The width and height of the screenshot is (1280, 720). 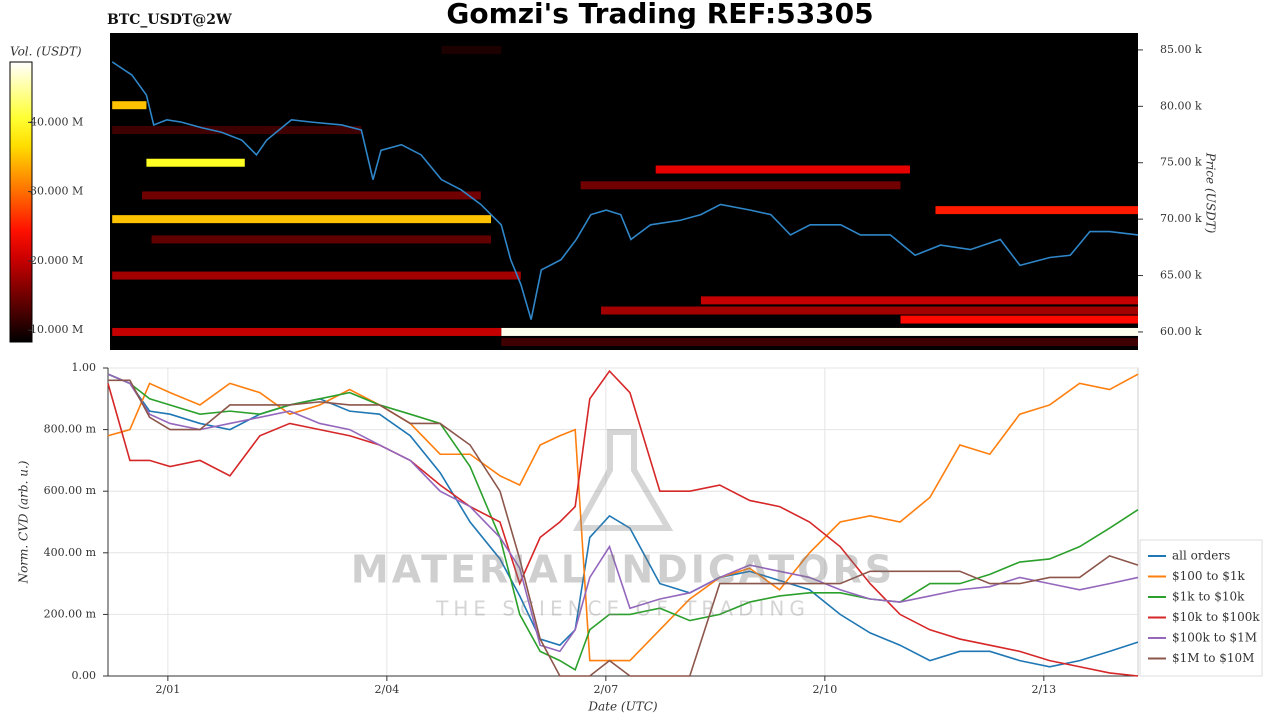 I want to click on y-tick-label: 65.00 k, so click(x=1181, y=275).